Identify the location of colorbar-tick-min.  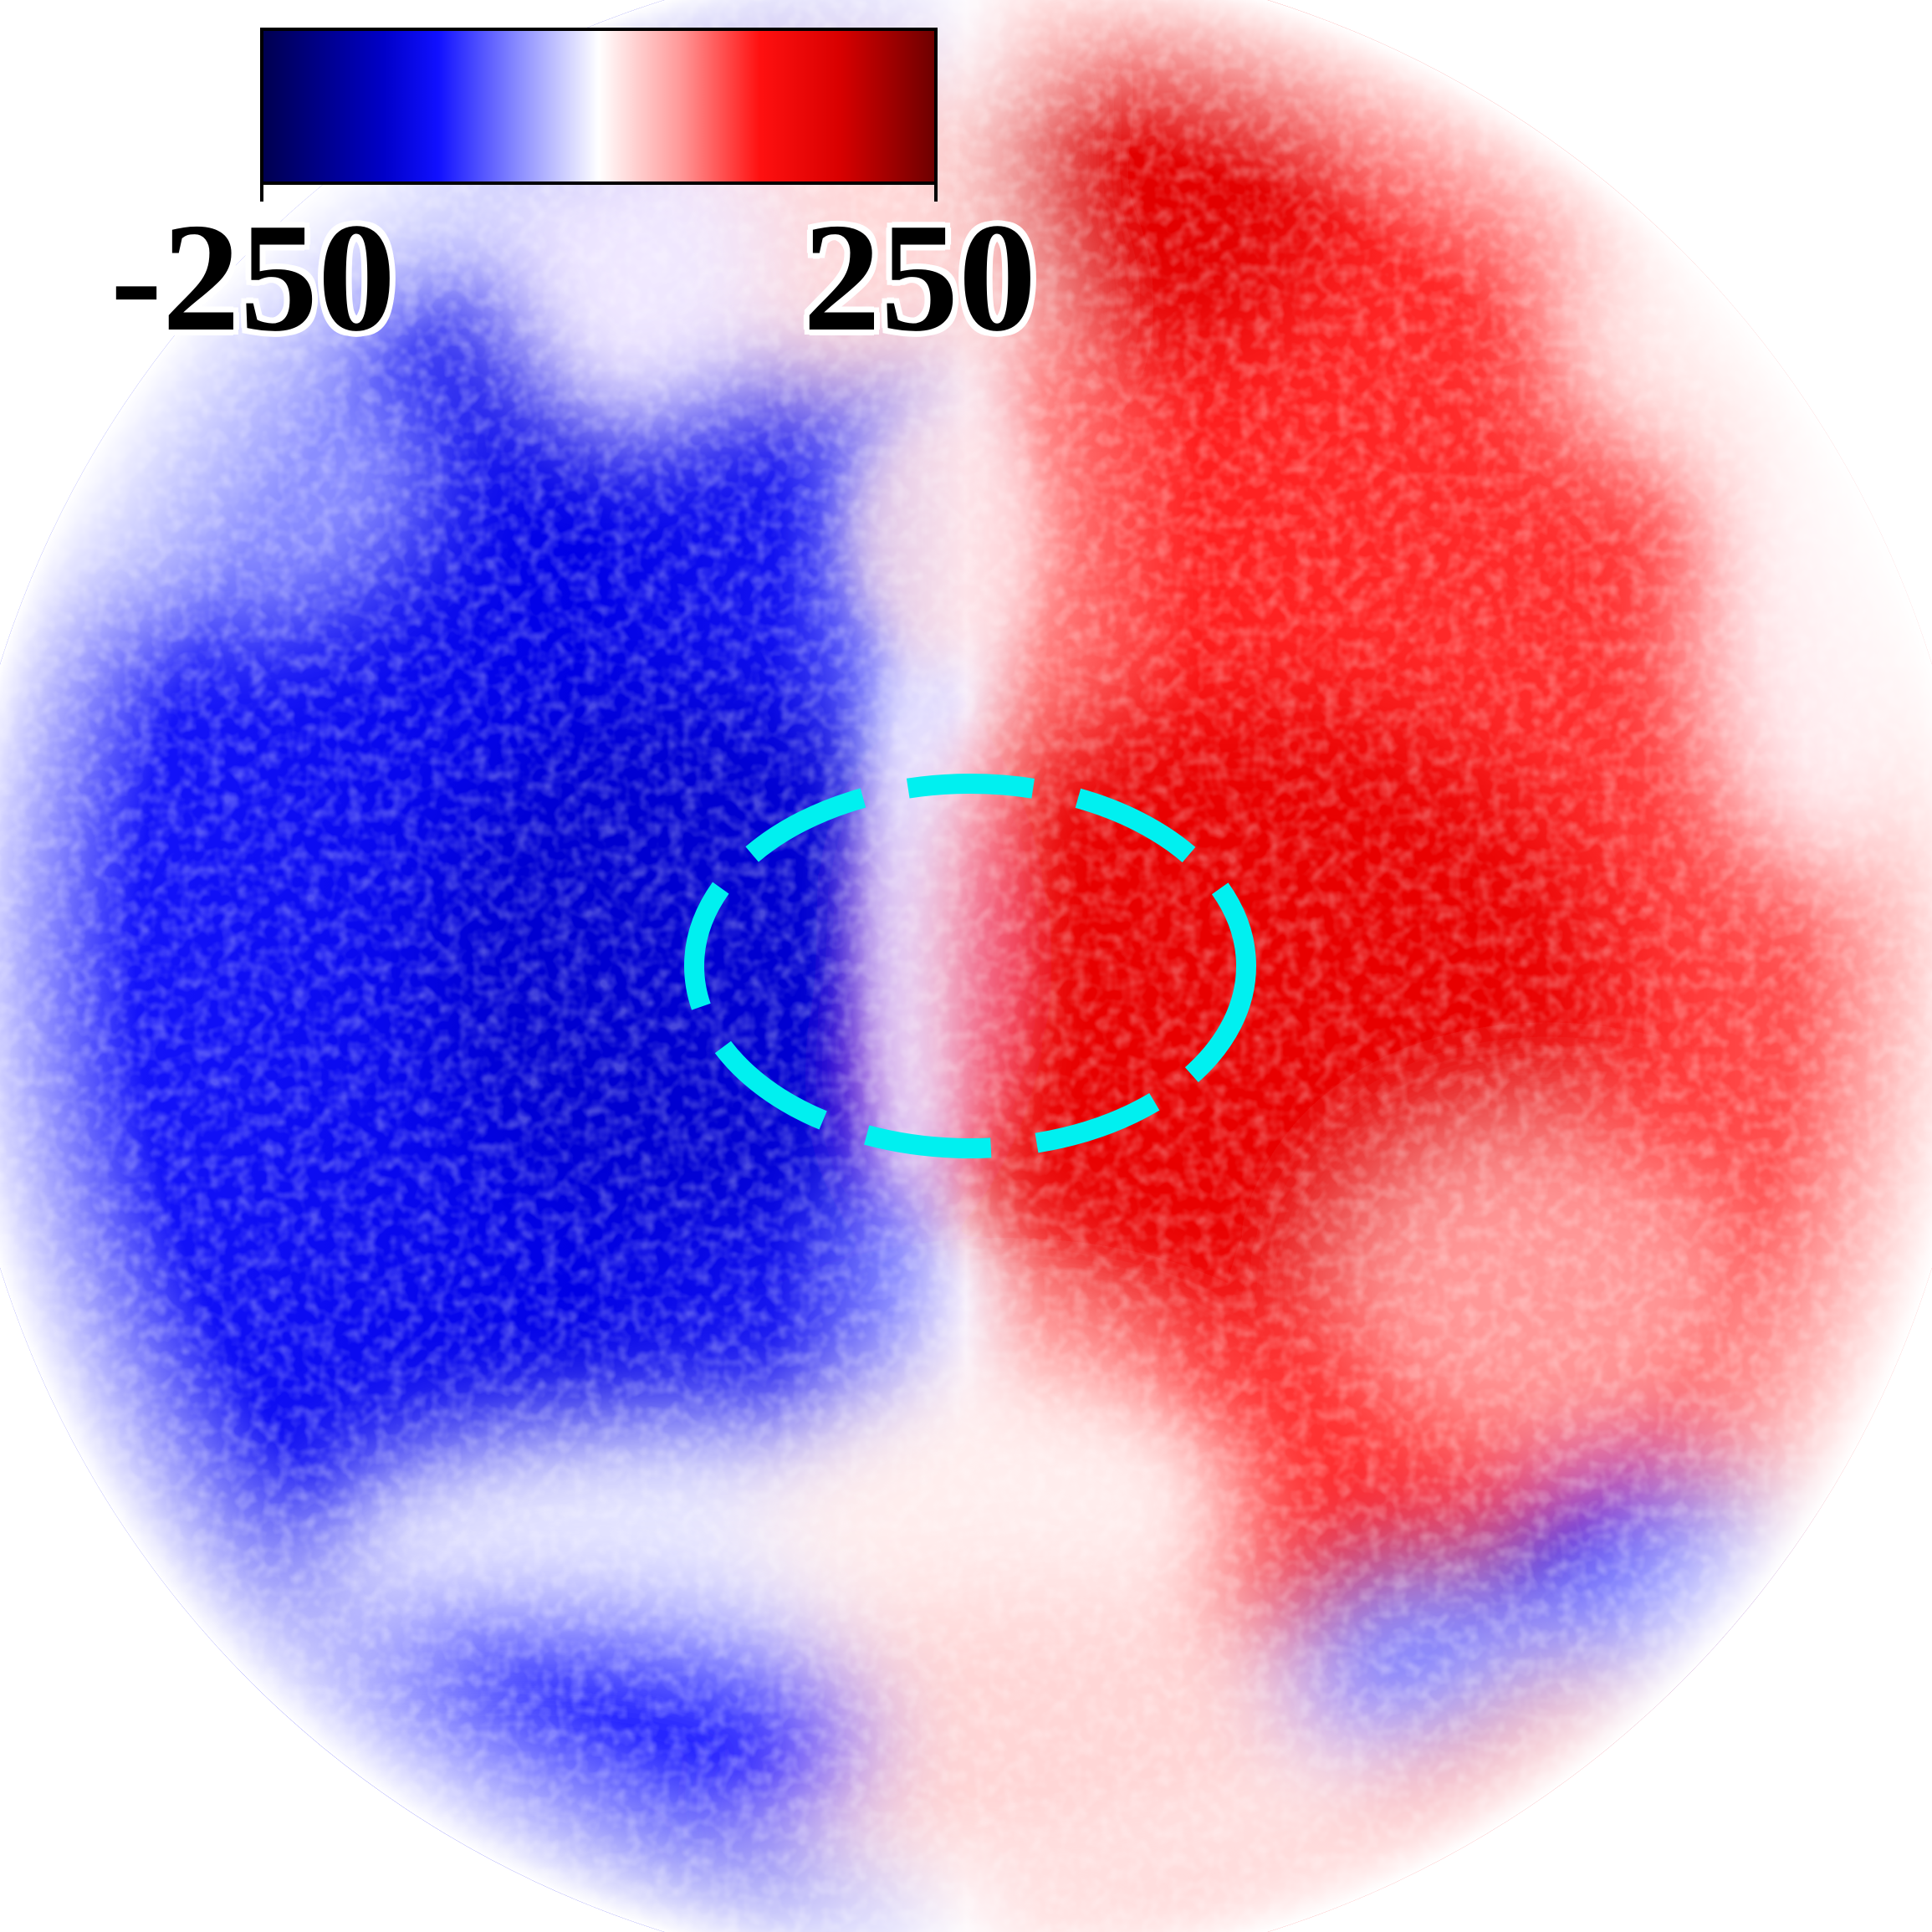
(261, 193).